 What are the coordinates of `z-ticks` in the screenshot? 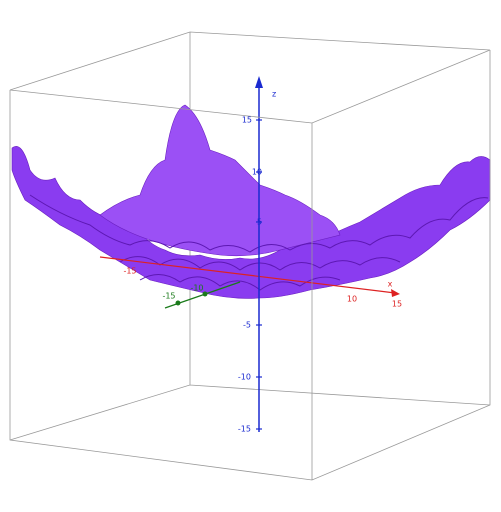 It's located at (259, 274).